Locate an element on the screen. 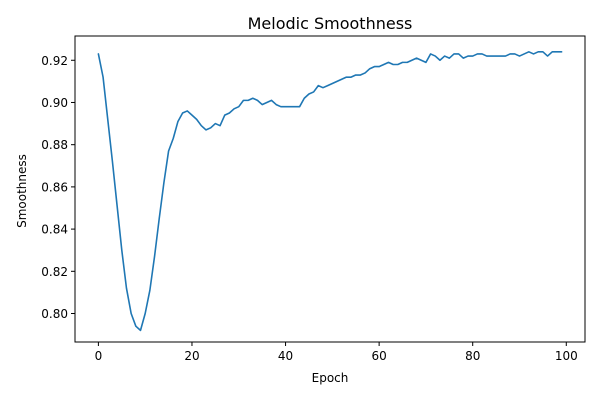  y-axis: 0.80 0.82 0.84 0.86 0.88 0.90 0.92 is located at coordinates (58, 187).